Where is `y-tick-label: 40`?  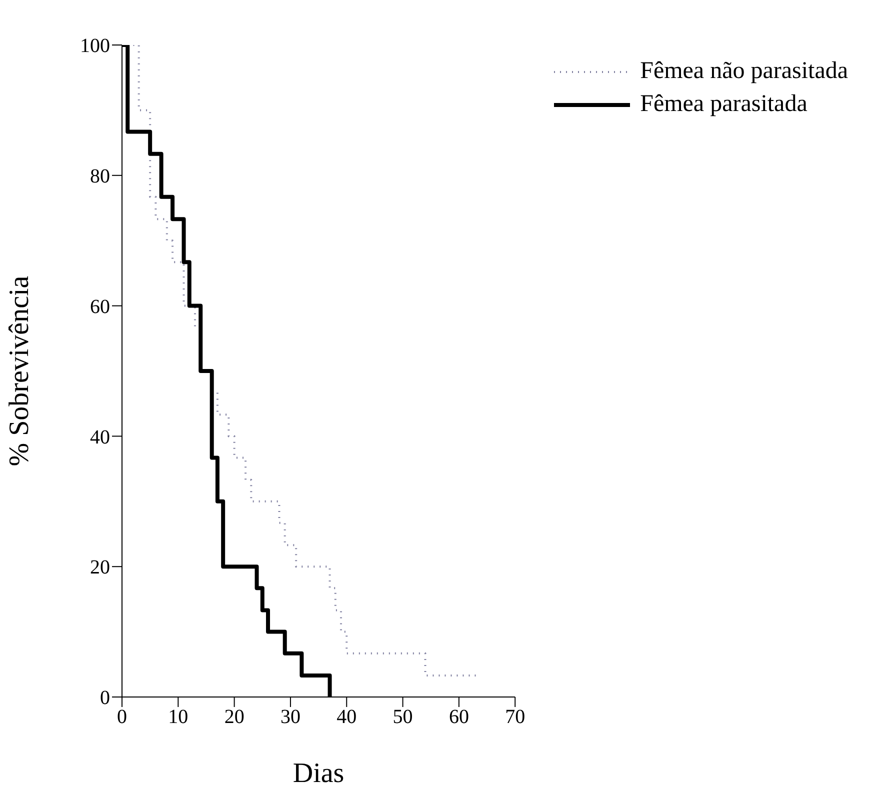 y-tick-label: 40 is located at coordinates (100, 437).